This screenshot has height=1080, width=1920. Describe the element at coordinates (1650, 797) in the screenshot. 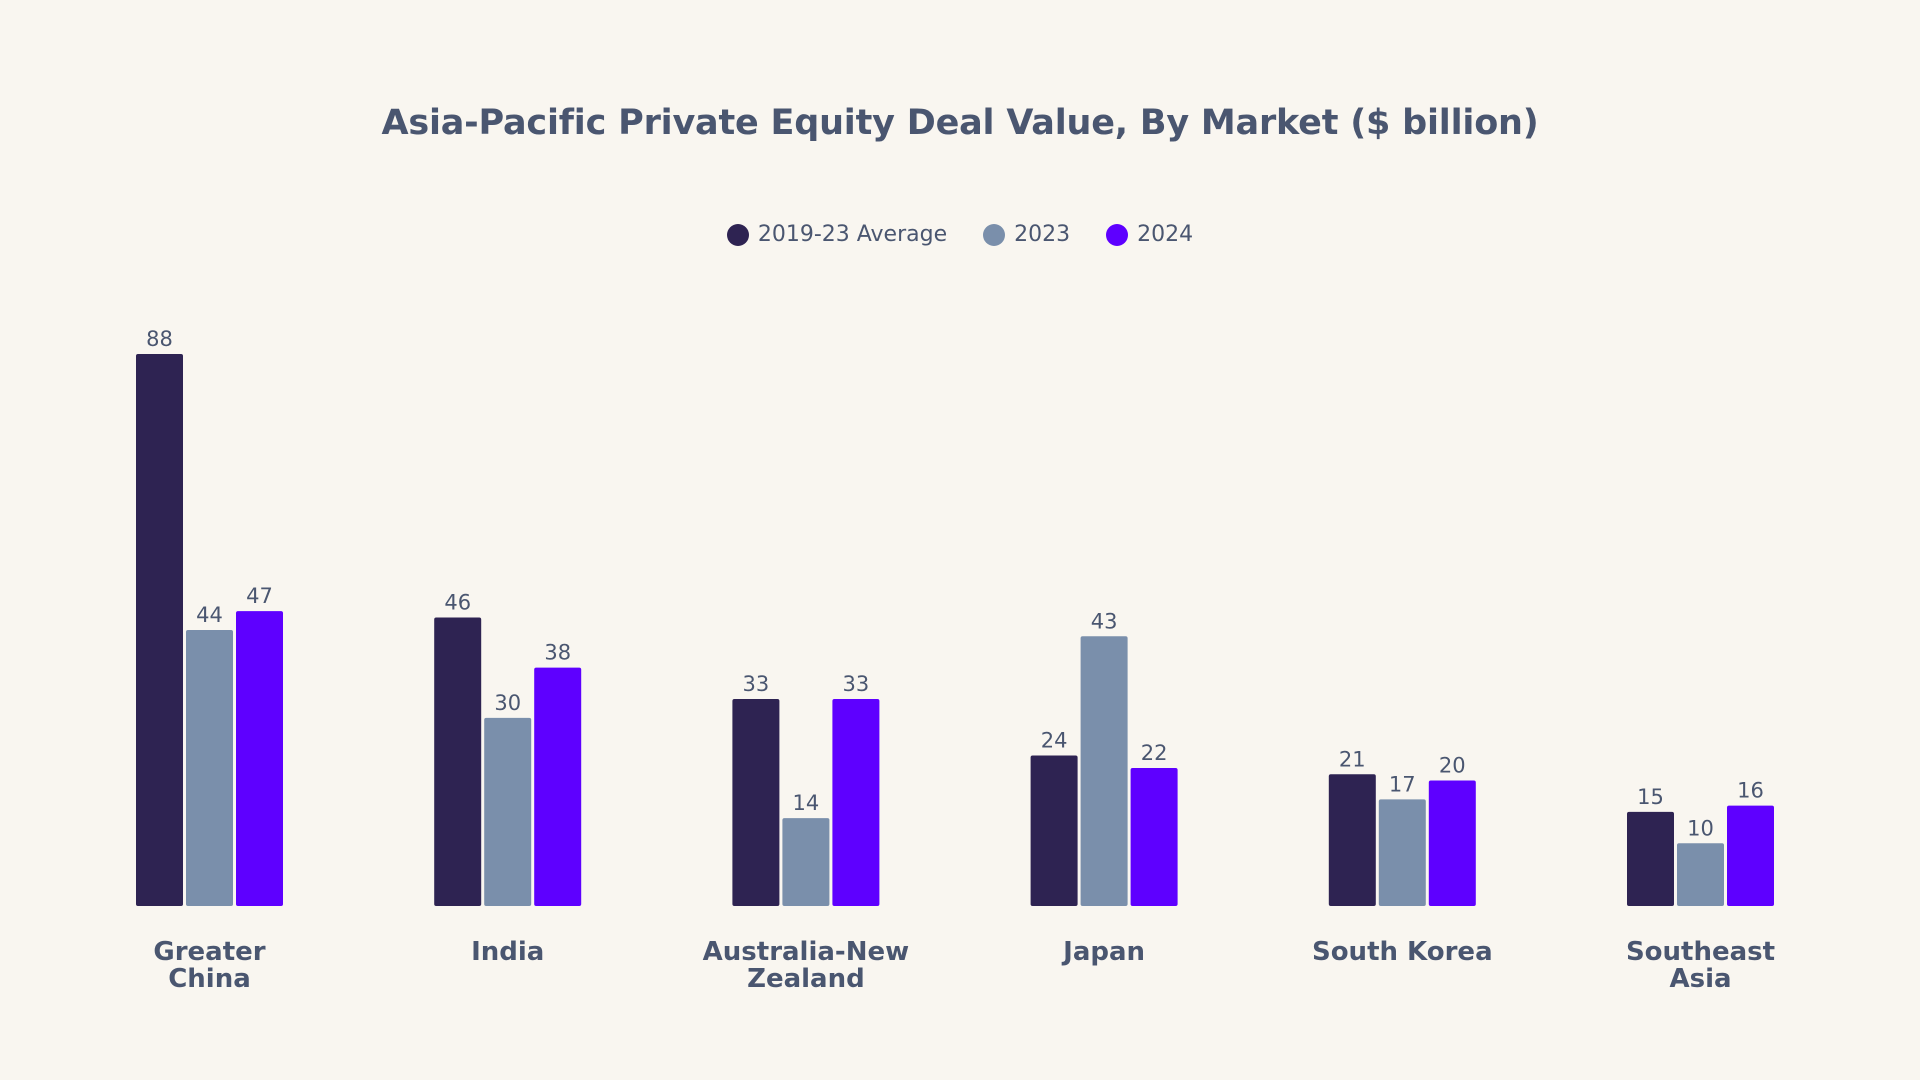

I see `data-label-5-series-0: 15` at that location.